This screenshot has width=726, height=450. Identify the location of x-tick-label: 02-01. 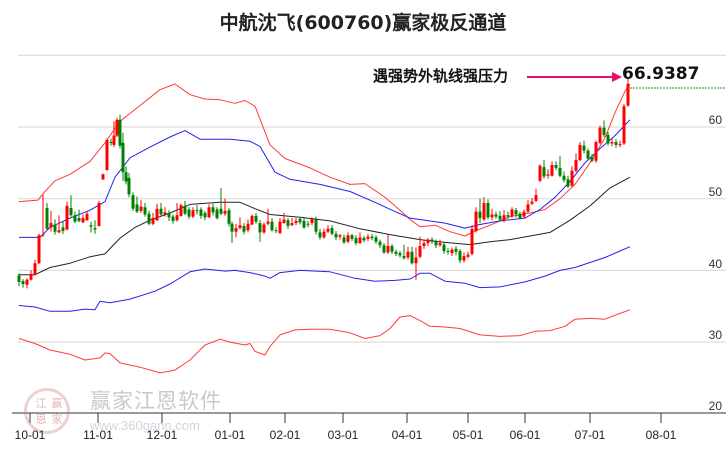
(285, 435).